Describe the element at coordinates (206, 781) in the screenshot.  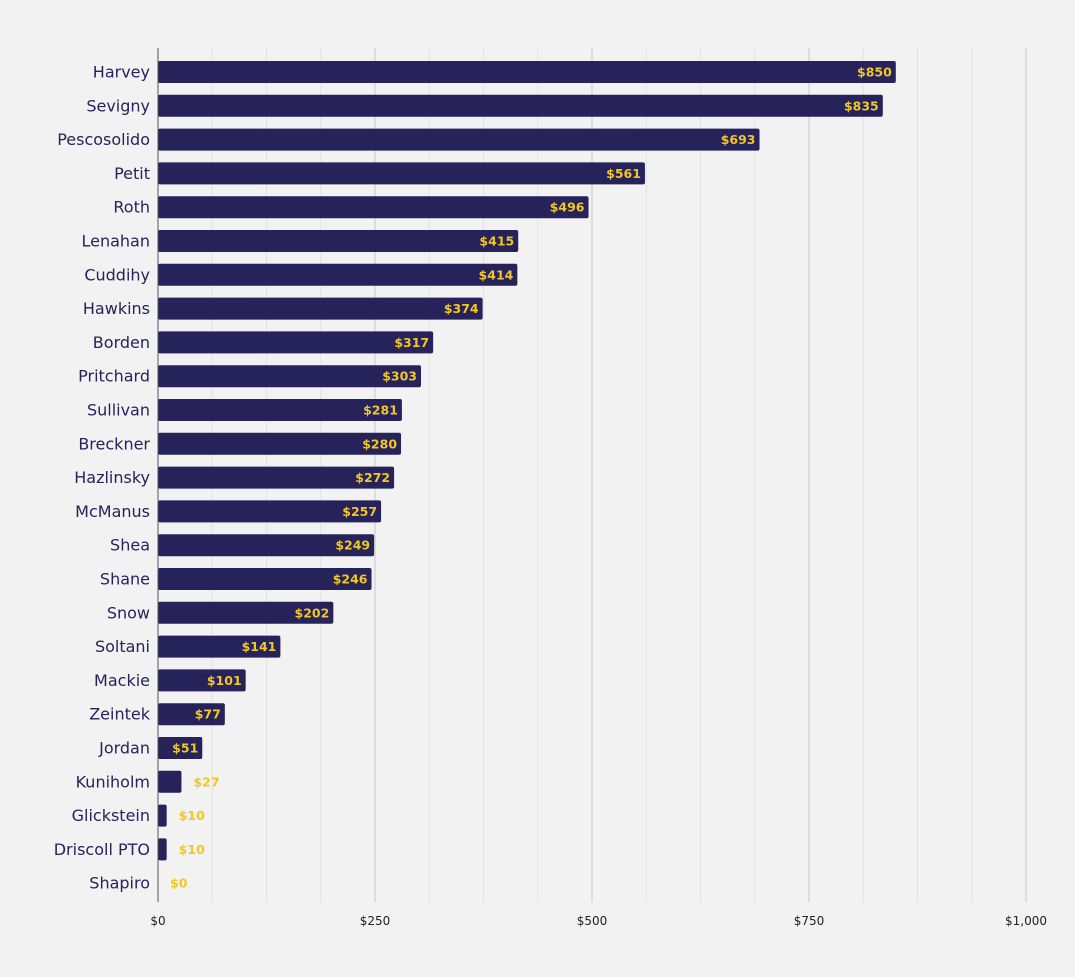
I see `value-label: $27` at that location.